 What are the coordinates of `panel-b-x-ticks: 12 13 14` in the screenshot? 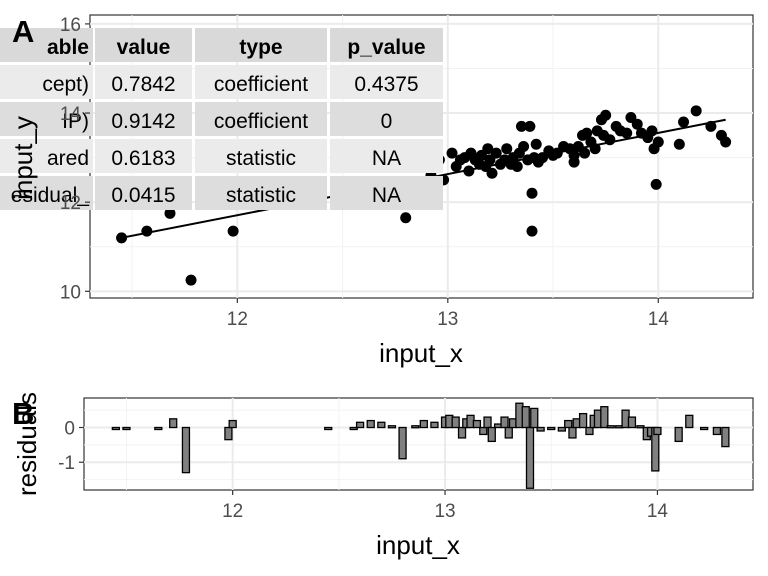 It's located at (445, 506).